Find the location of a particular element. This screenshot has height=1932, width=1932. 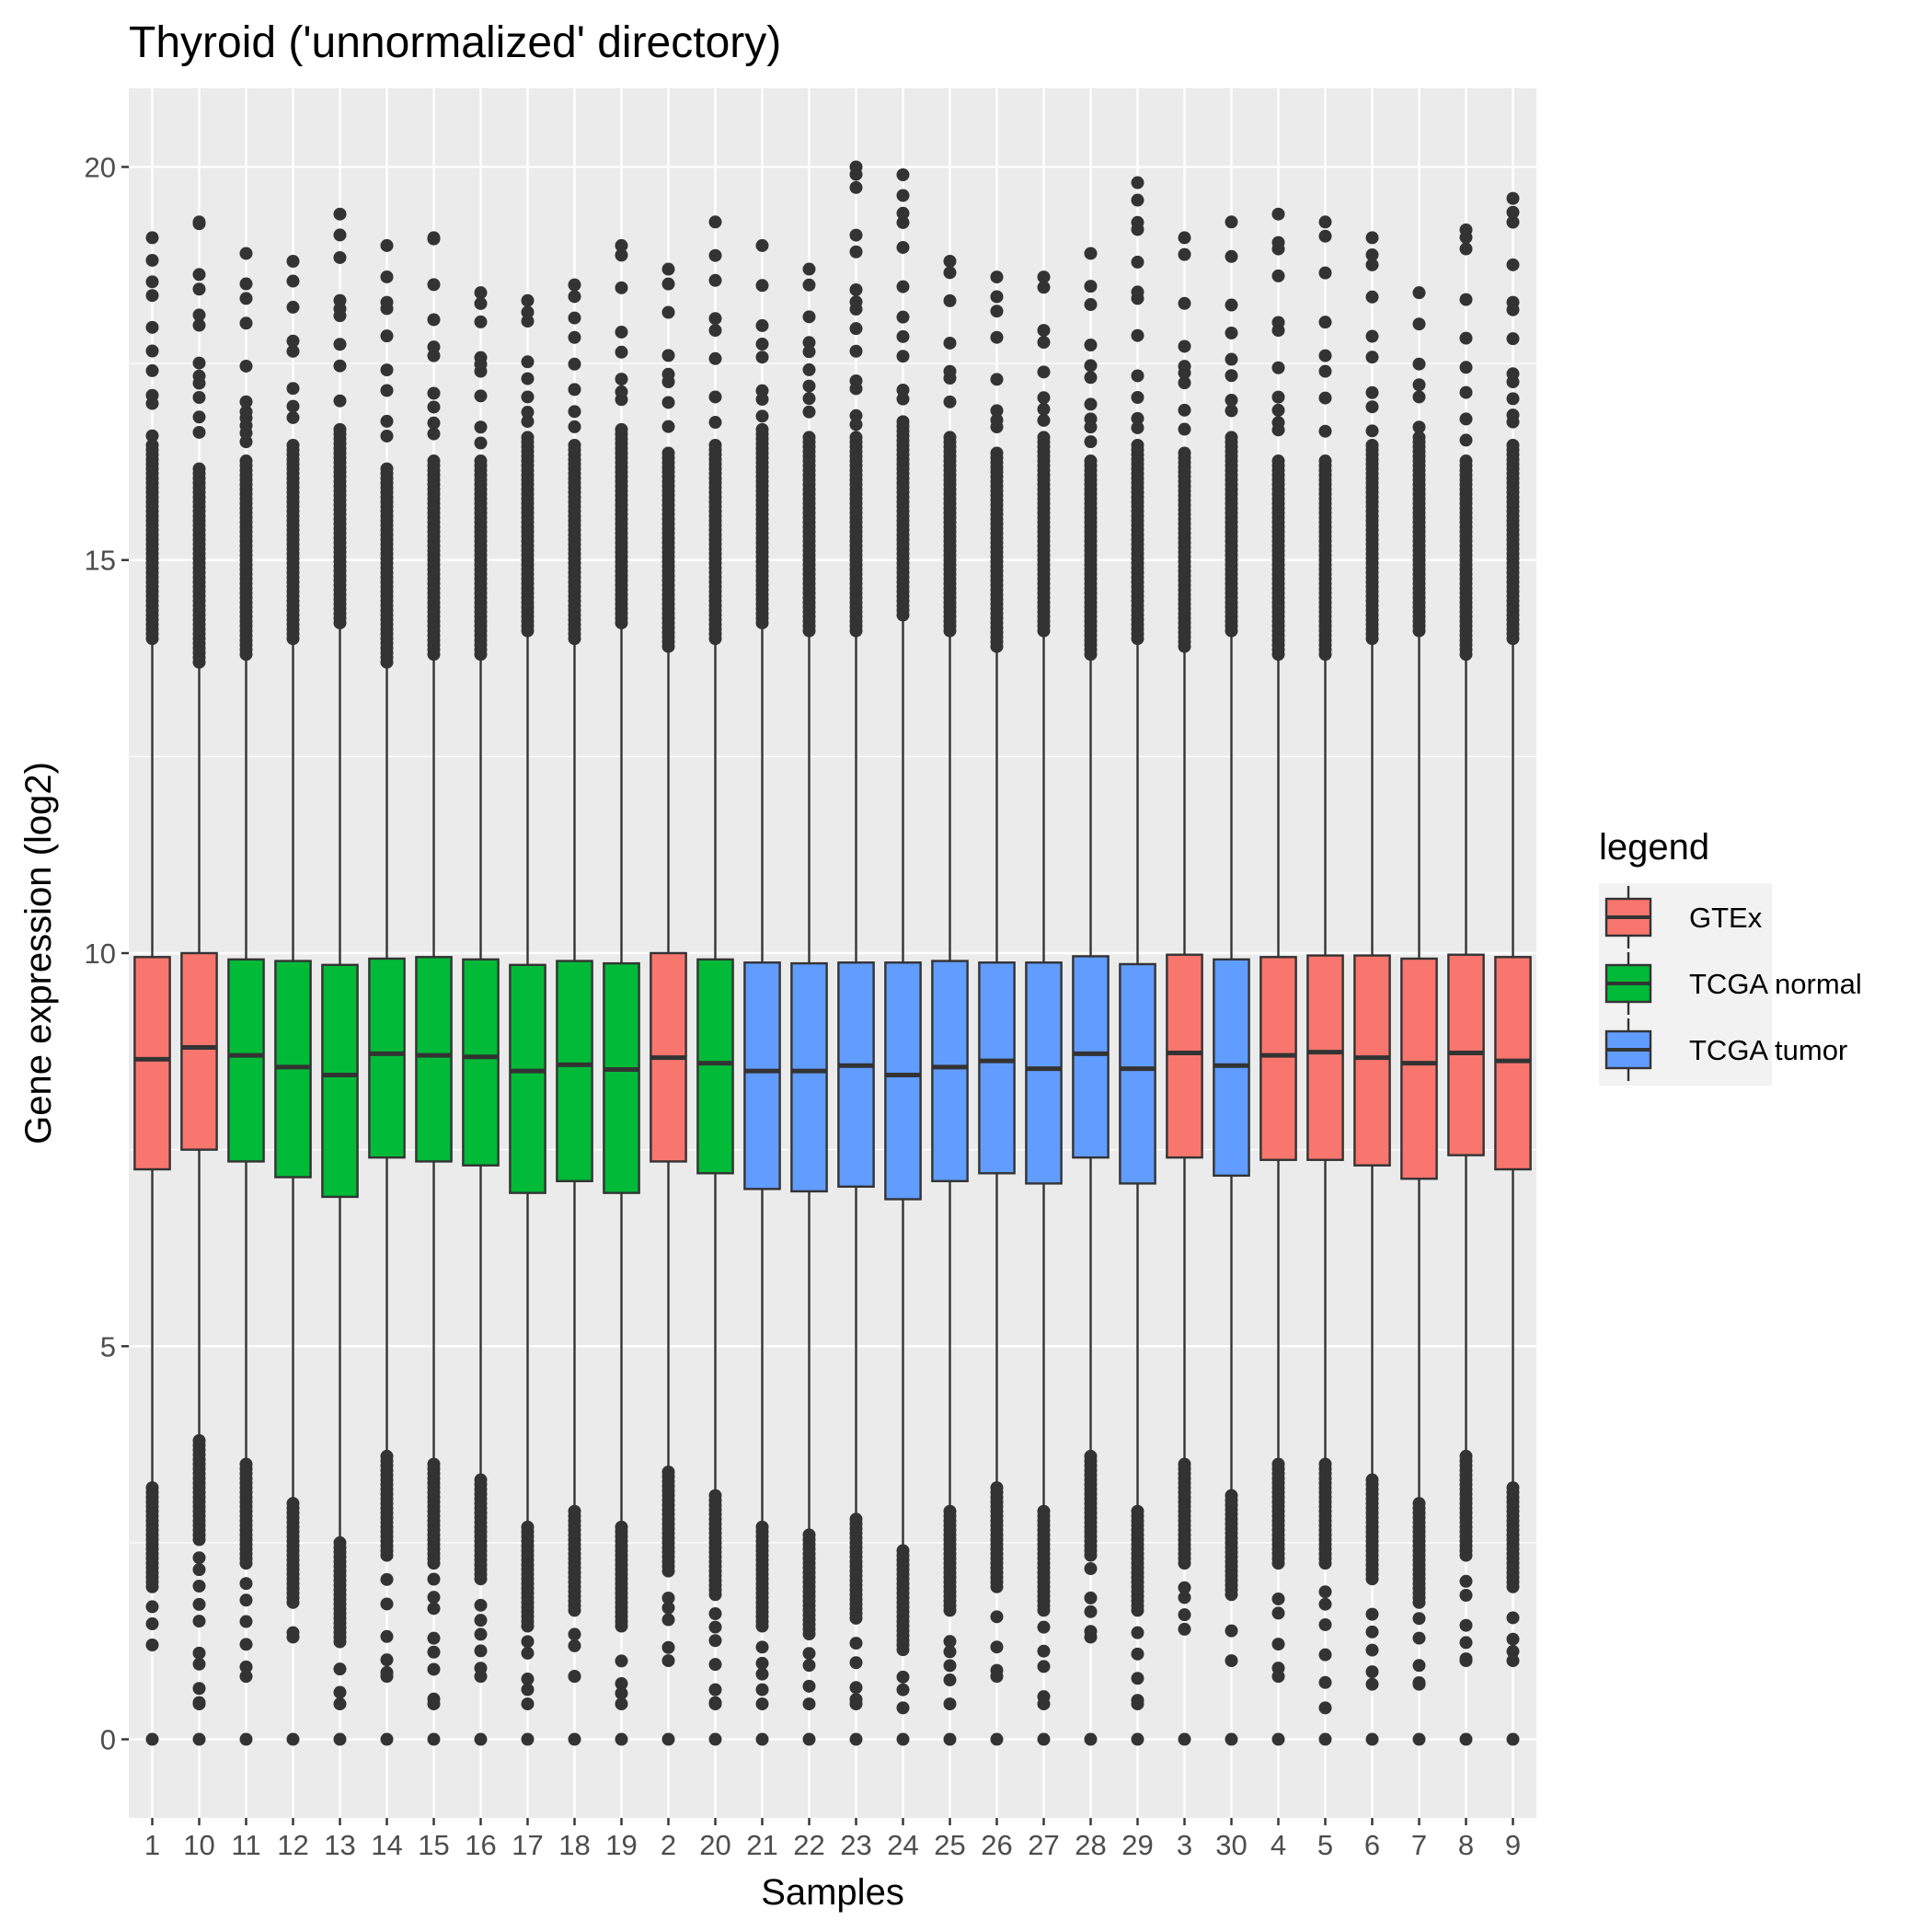

x-tick-label: 30 is located at coordinates (1231, 1845).